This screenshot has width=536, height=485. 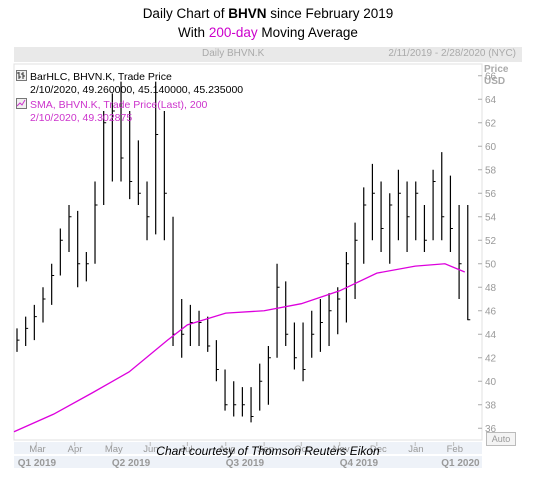 What do you see at coordinates (81, 118) in the screenshot?
I see `legend-sma-values: 2/10/2020, 49.302875` at bounding box center [81, 118].